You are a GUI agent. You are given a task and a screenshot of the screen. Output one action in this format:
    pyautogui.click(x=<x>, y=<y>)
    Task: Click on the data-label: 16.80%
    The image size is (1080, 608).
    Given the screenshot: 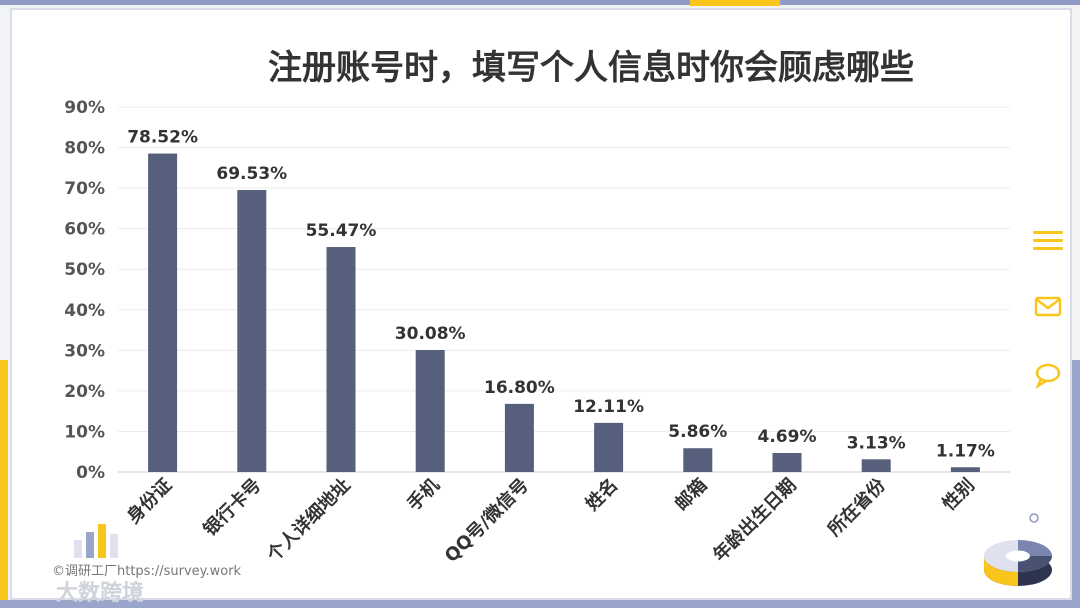 What is the action you would take?
    pyautogui.click(x=519, y=388)
    